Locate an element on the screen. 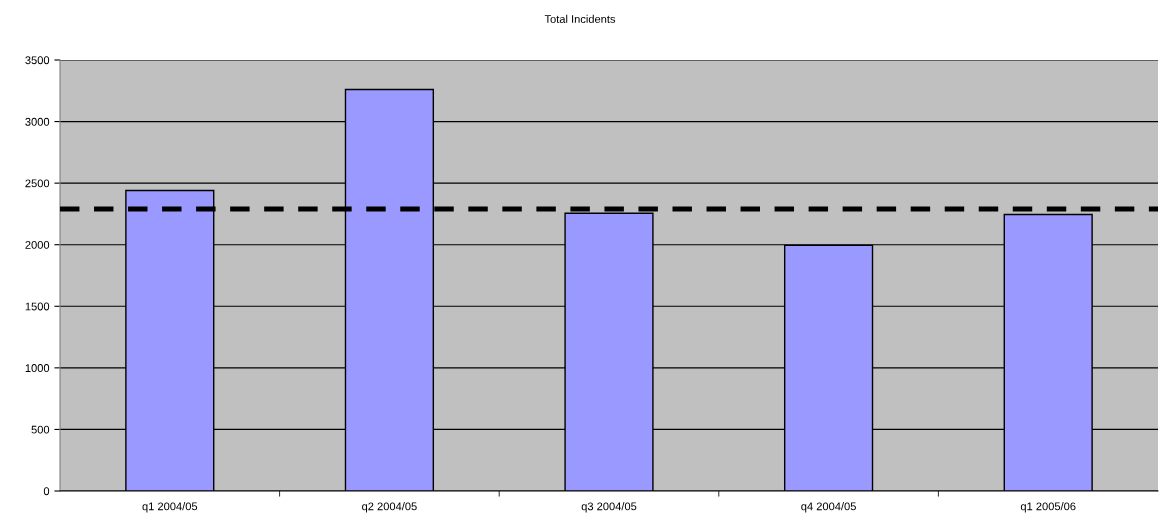 The width and height of the screenshot is (1160, 513). x-tick-label: q4 2004/05 is located at coordinates (828, 507).